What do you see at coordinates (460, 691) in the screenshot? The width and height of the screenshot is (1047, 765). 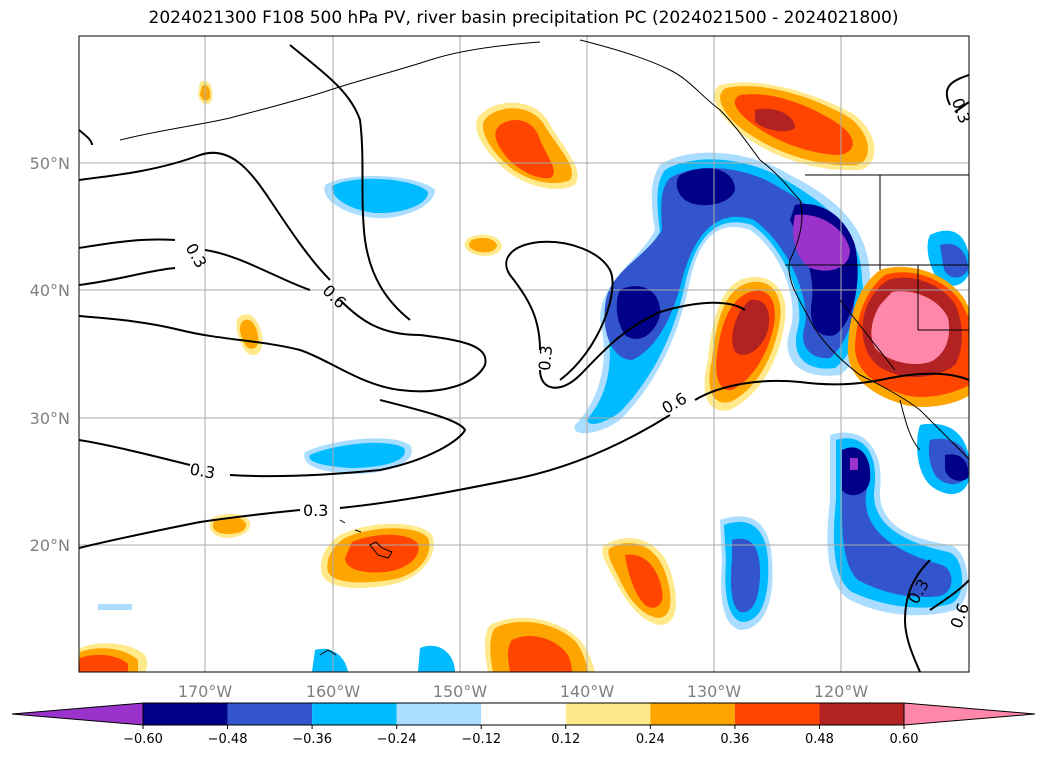 I see `lon-label: 150°W` at bounding box center [460, 691].